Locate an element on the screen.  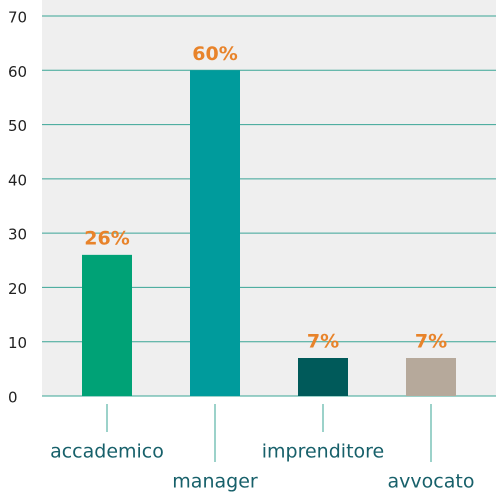
y-tick-label: 10 is located at coordinates (17, 343).